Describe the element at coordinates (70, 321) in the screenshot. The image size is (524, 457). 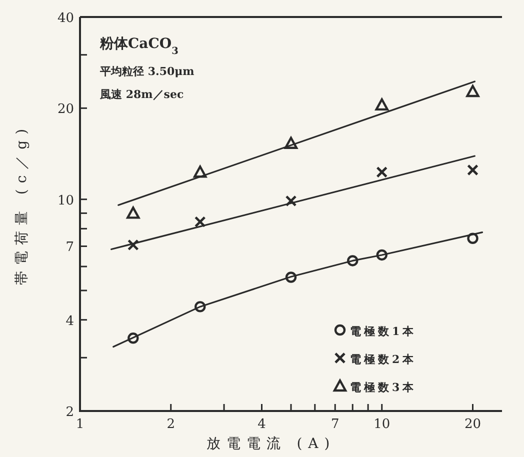
I see `y-tick-label: 4` at that location.